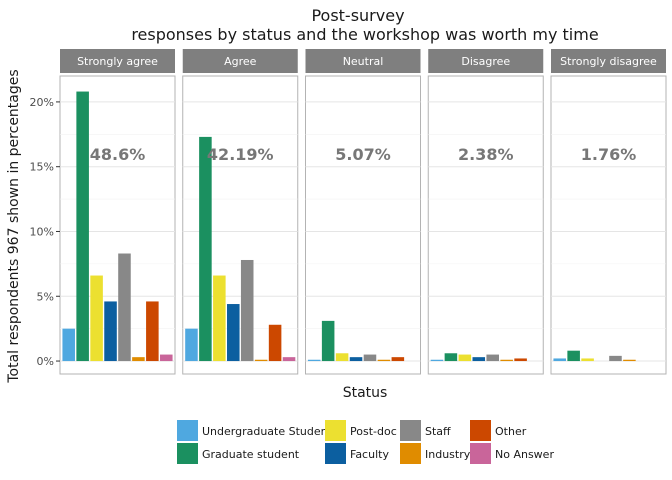  What do you see at coordinates (42, 102) in the screenshot?
I see `y-tick-label: 20%` at bounding box center [42, 102].